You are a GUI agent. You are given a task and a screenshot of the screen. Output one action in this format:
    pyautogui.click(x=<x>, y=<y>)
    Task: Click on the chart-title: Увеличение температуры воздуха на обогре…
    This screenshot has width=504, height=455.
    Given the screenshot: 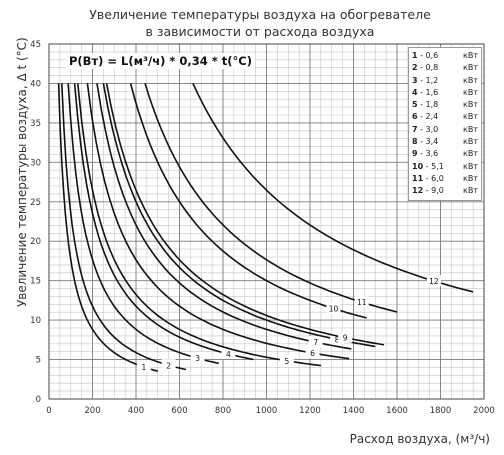 What is the action you would take?
    pyautogui.click(x=260, y=14)
    